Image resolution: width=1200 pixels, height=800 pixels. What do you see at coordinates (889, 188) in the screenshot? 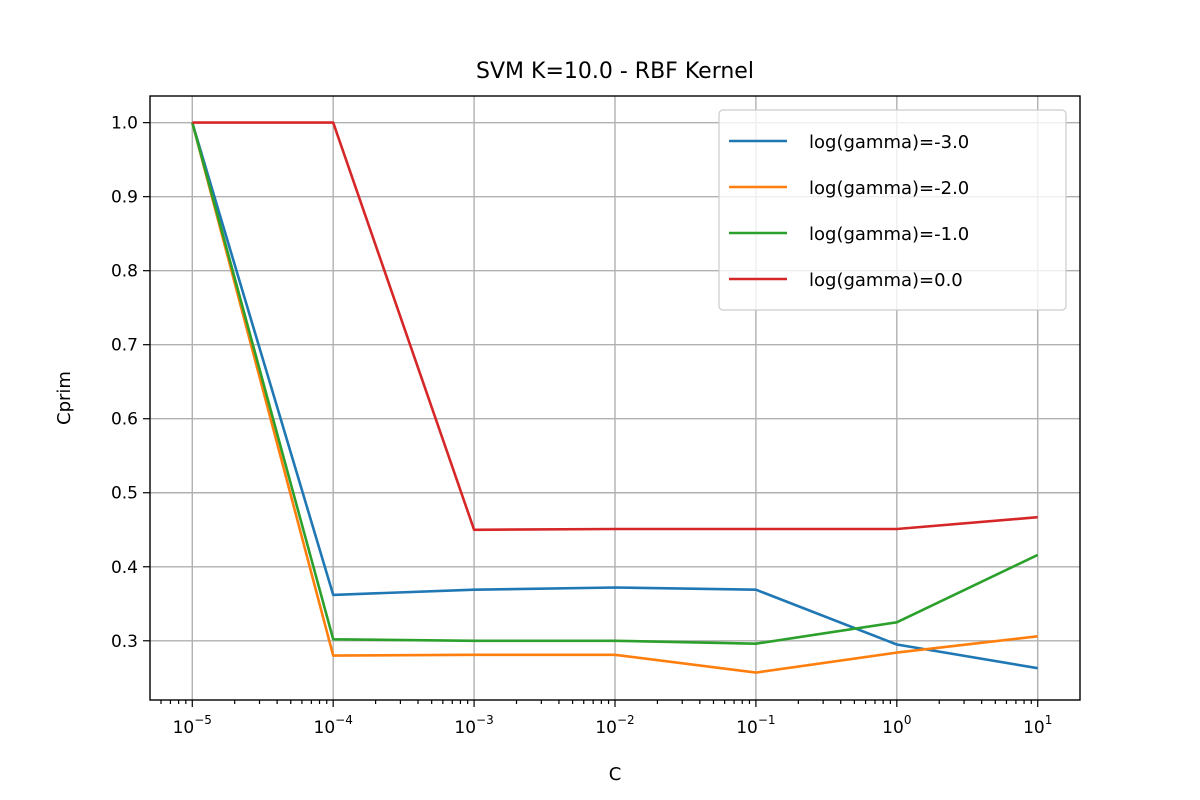
I see `legend-label: log(gamma)=-2.0` at bounding box center [889, 188].